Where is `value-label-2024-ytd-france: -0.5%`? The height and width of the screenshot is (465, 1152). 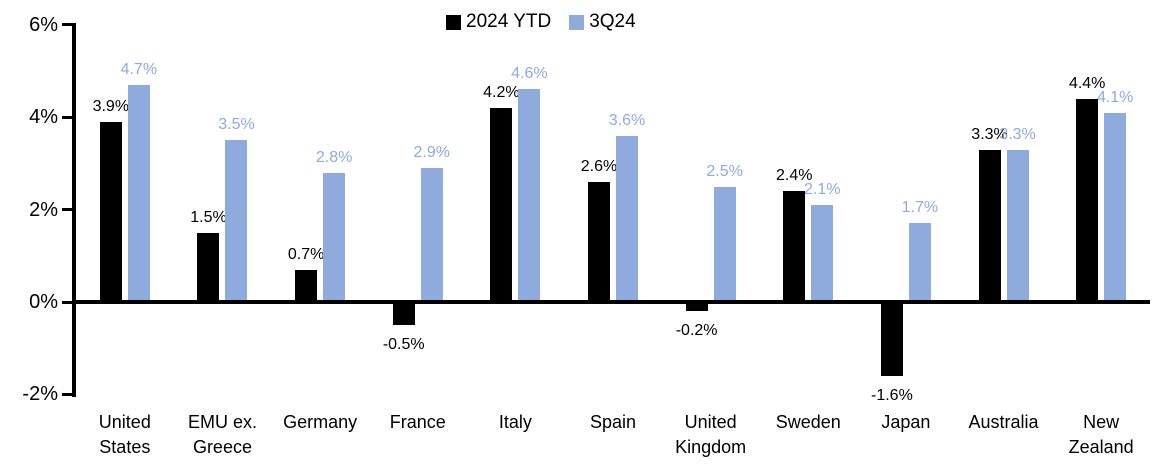
value-label-2024-ytd-france: -0.5% is located at coordinates (403, 345).